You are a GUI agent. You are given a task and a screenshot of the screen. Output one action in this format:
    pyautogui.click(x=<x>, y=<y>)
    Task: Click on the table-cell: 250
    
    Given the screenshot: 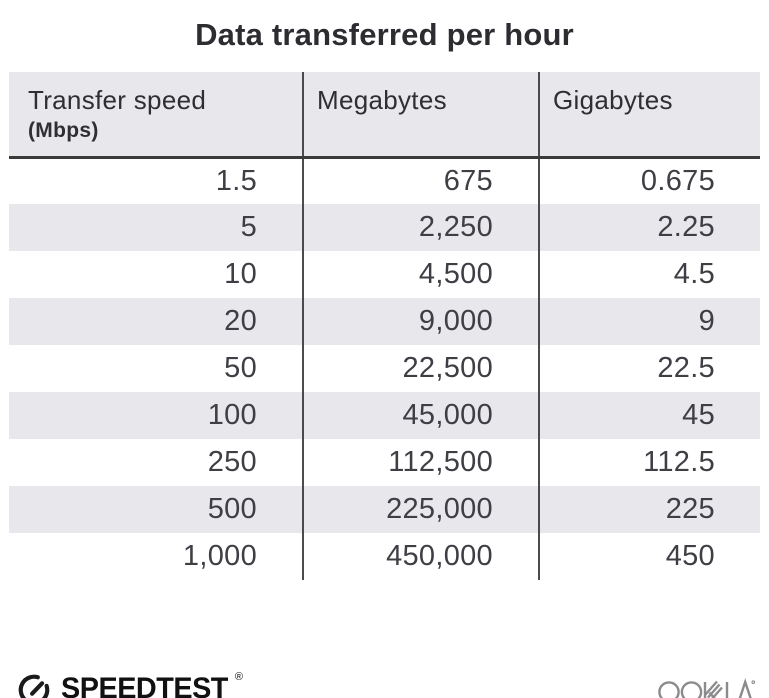 What is the action you would take?
    pyautogui.click(x=232, y=462)
    